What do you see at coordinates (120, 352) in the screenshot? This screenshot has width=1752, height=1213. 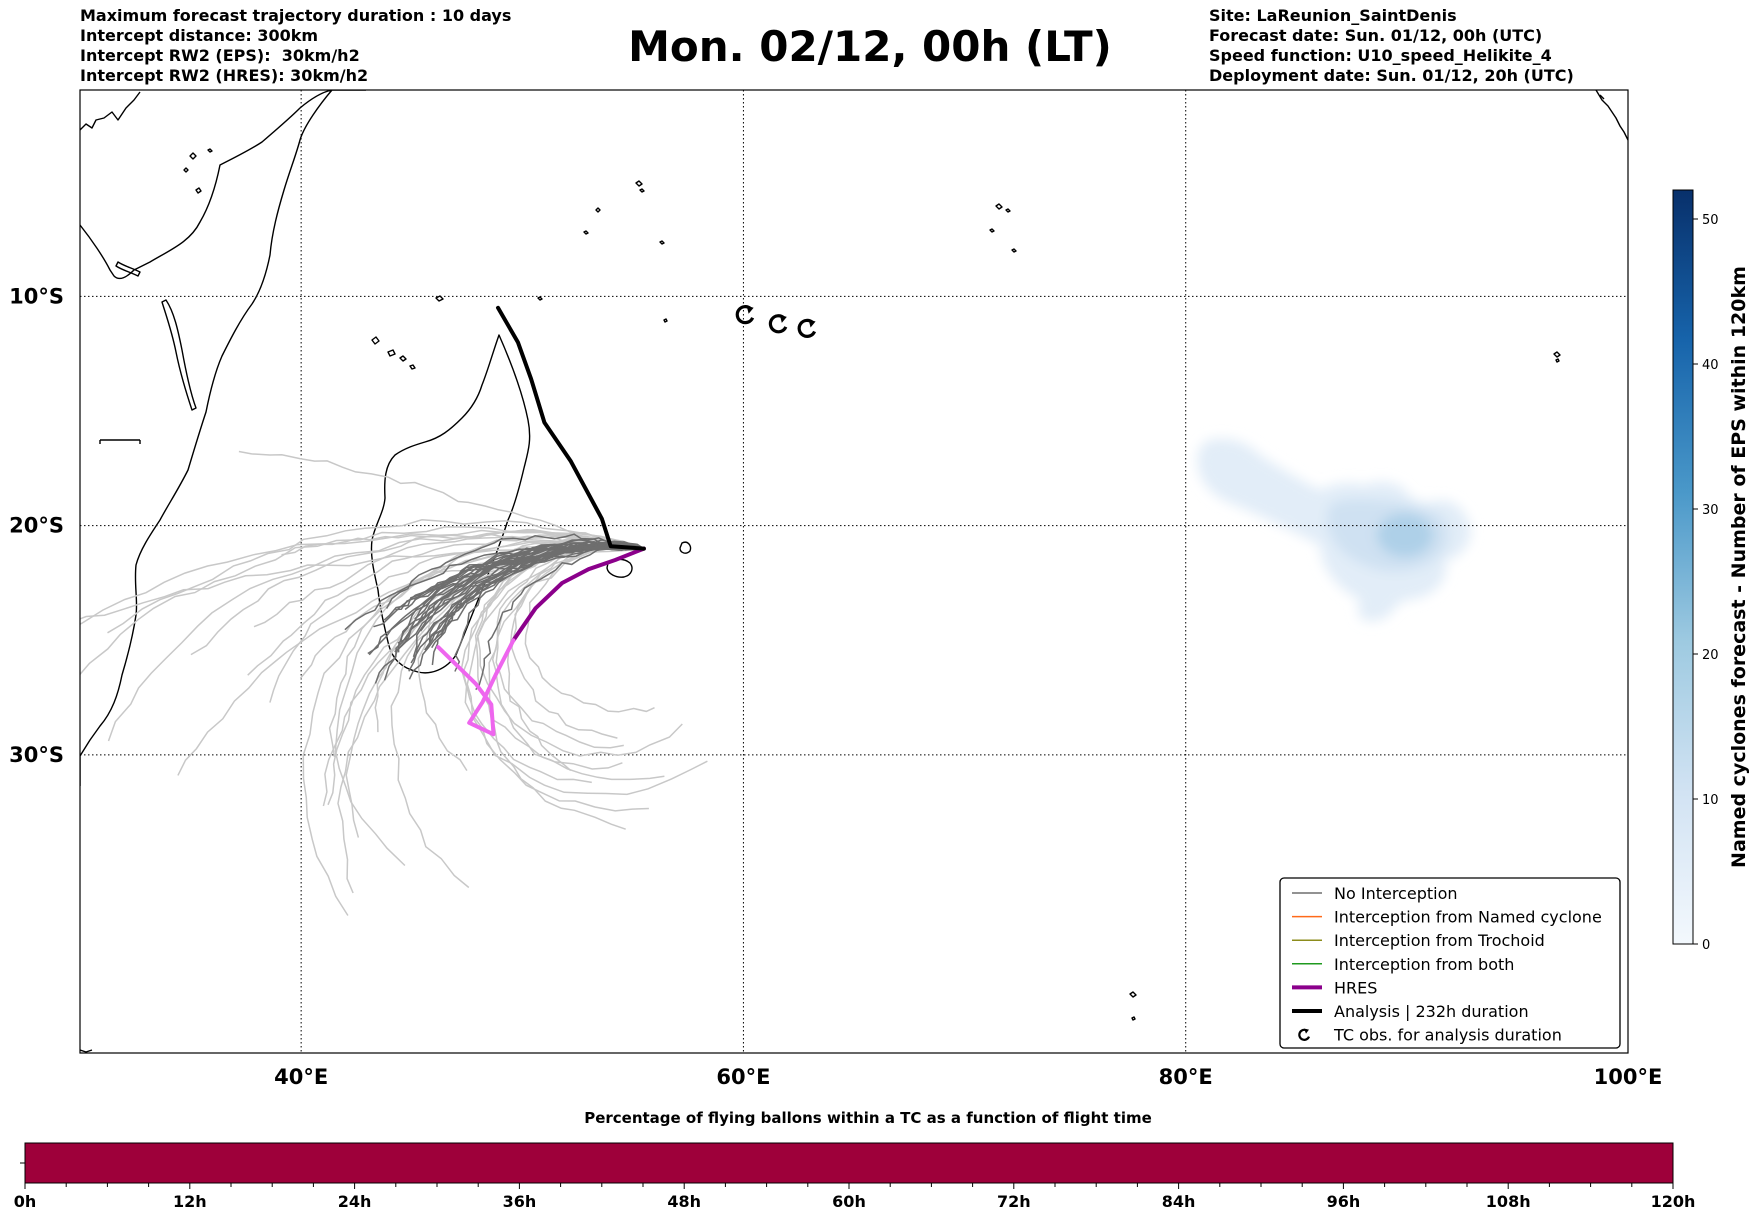 I see `lake-tanganyika` at bounding box center [120, 352].